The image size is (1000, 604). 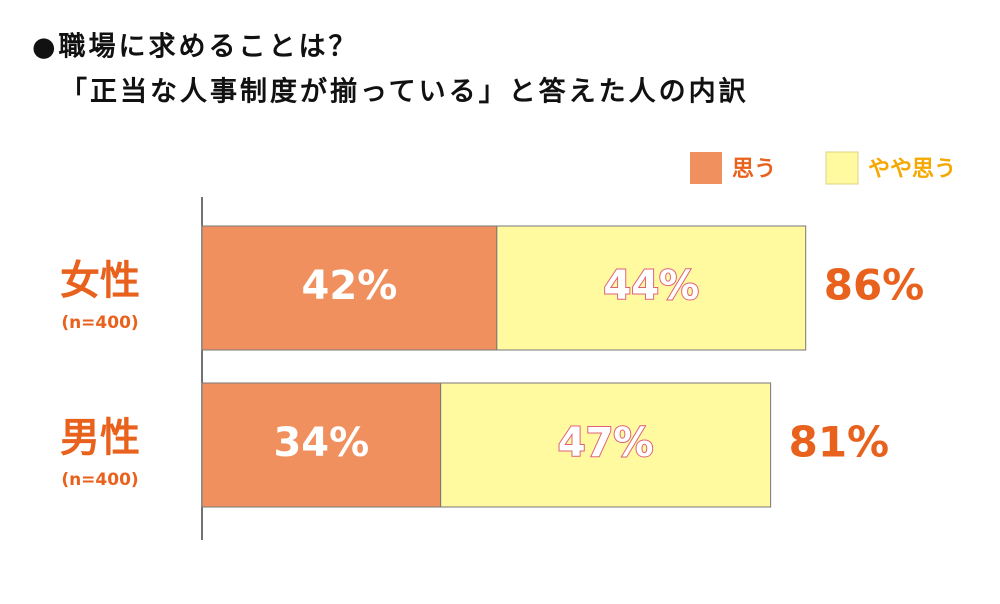 What do you see at coordinates (912, 169) in the screenshot?
I see `legend-label: やや思う` at bounding box center [912, 169].